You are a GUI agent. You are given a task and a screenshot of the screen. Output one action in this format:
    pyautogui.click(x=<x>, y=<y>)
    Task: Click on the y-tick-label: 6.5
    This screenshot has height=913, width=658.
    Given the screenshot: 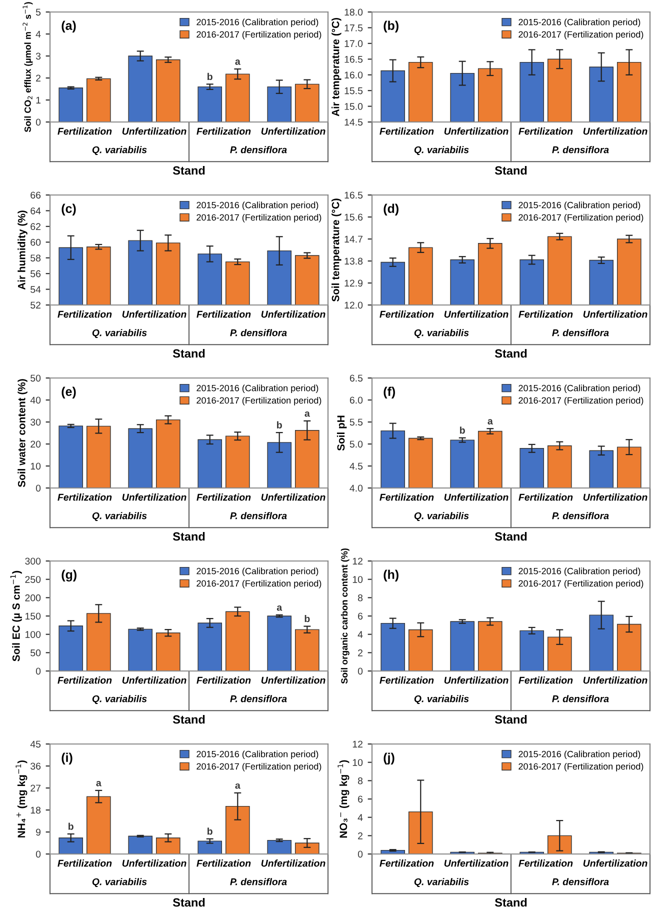 What is the action you would take?
    pyautogui.click(x=356, y=378)
    